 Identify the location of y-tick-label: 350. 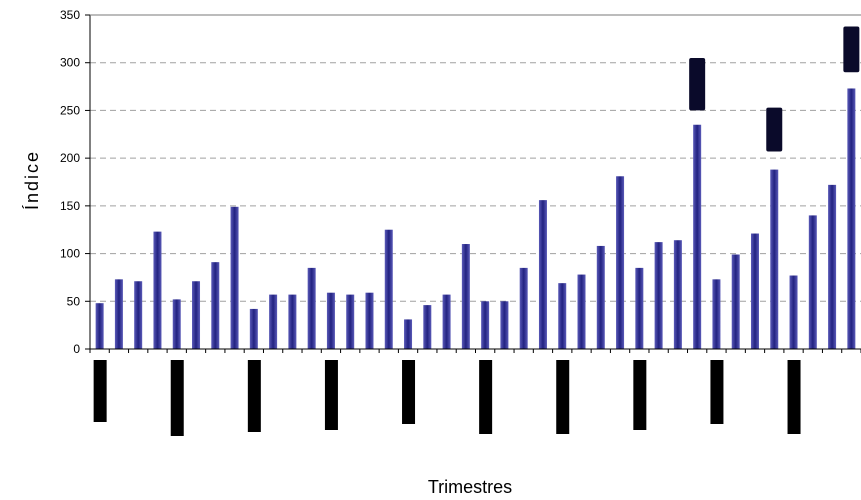
(70, 15).